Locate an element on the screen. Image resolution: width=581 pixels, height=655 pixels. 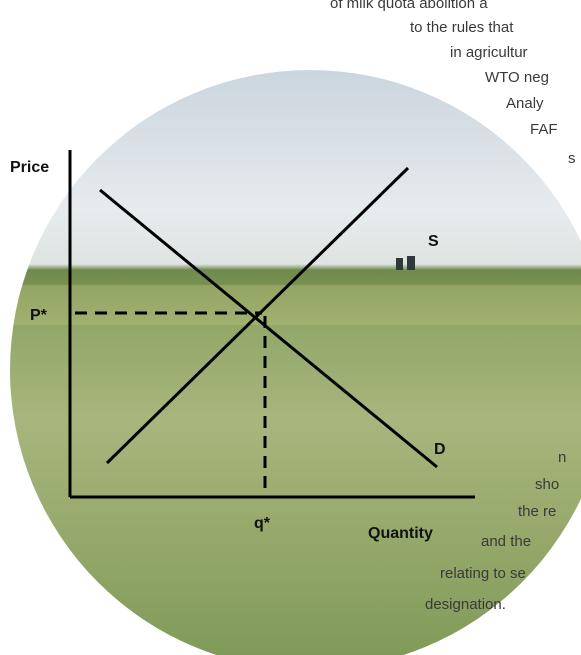
text-line: sho is located at coordinates (547, 484).